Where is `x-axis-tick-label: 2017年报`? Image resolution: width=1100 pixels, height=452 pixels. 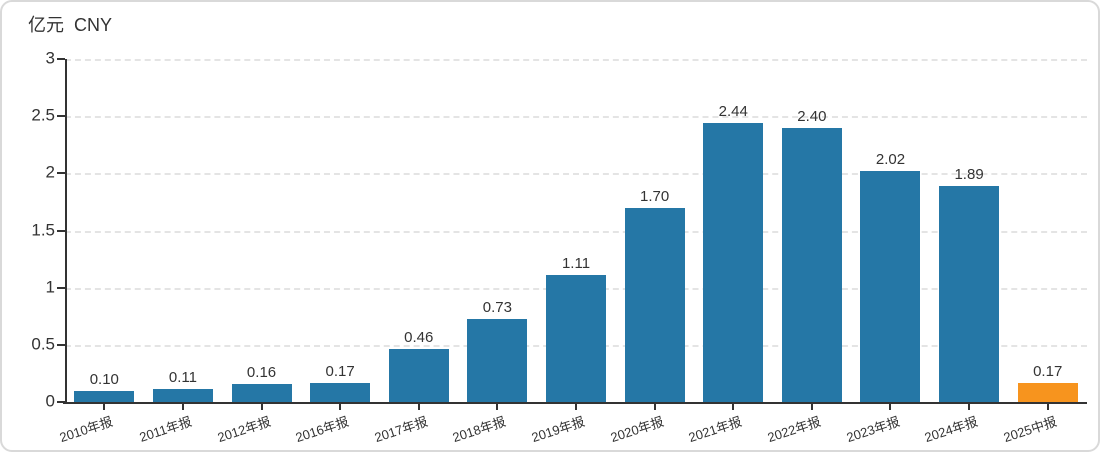 x-axis-tick-label: 2017年报 is located at coordinates (401, 429).